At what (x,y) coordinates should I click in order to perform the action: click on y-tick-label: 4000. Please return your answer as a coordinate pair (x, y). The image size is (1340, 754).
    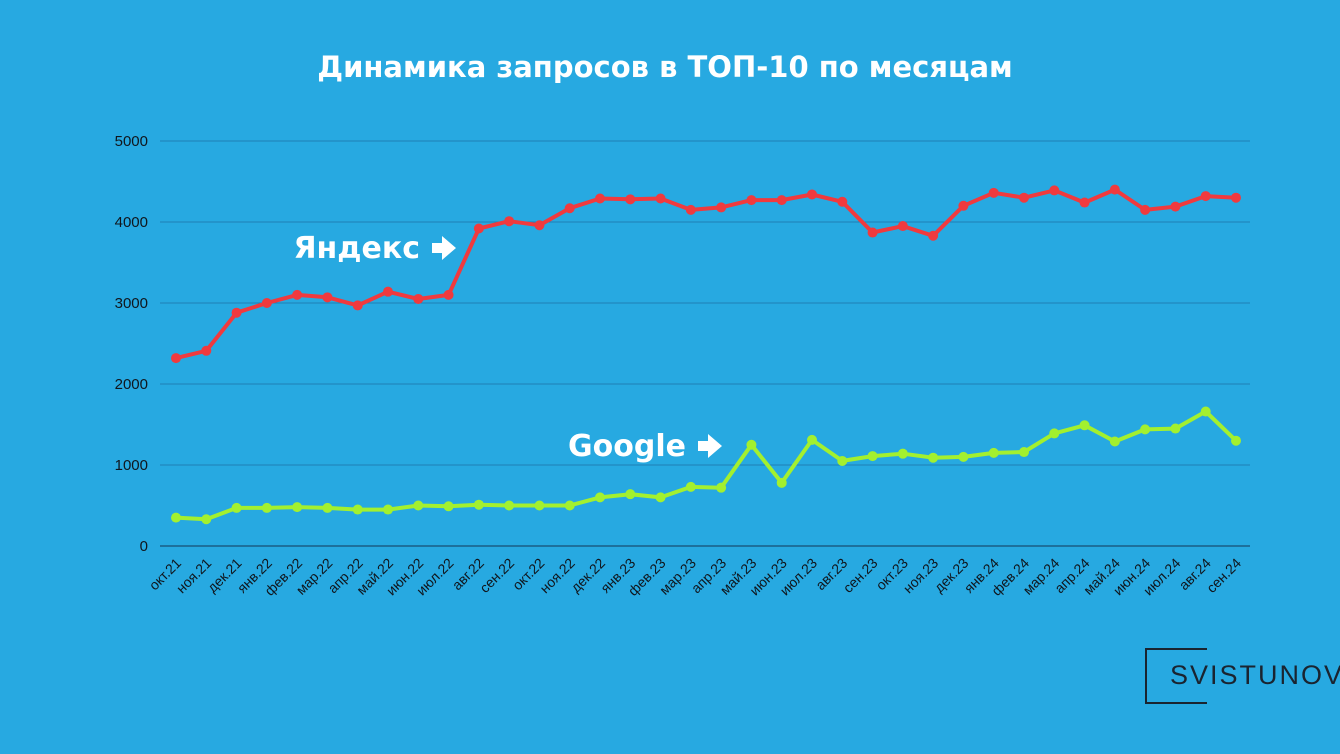
    Looking at the image, I should click on (131, 222).